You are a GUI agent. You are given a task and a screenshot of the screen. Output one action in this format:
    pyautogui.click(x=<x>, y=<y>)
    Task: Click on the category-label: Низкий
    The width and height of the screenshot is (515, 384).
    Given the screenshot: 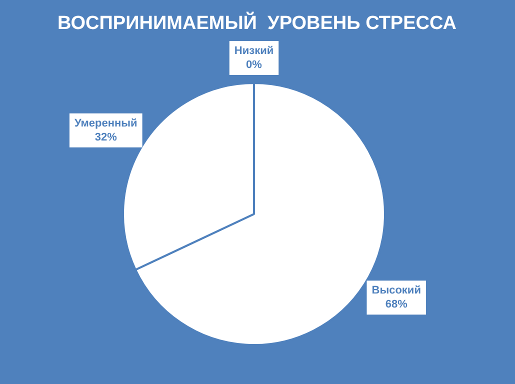 What is the action you would take?
    pyautogui.click(x=254, y=51)
    